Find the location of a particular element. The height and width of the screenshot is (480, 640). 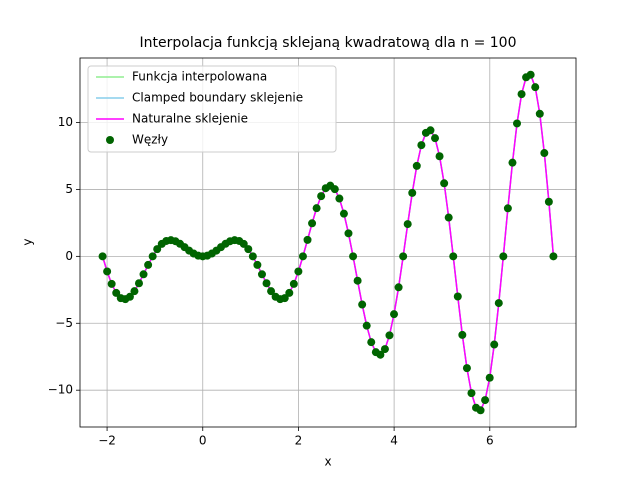

y-axis-label: y is located at coordinates (28, 241).